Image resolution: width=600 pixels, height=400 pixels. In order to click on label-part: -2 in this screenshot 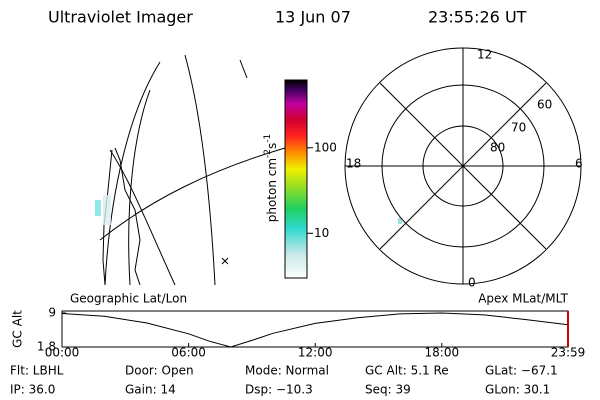, I will do `click(268, 153)`.